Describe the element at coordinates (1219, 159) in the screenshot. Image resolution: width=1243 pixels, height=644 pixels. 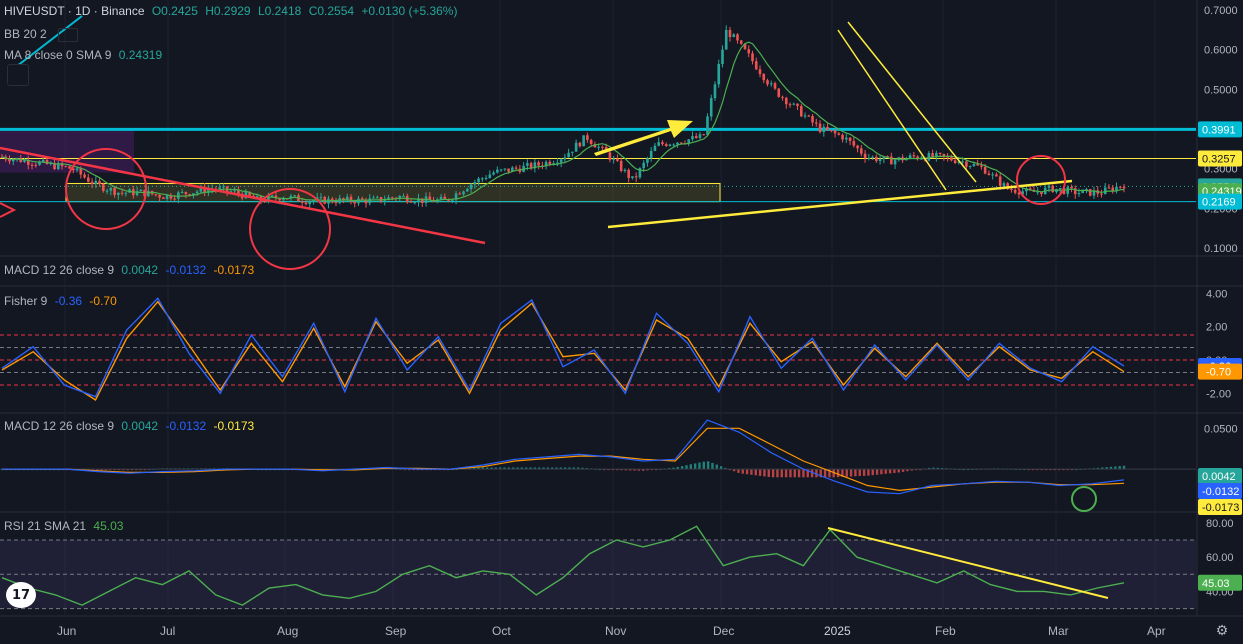
I see `price-badge-label: 0.3257` at that location.